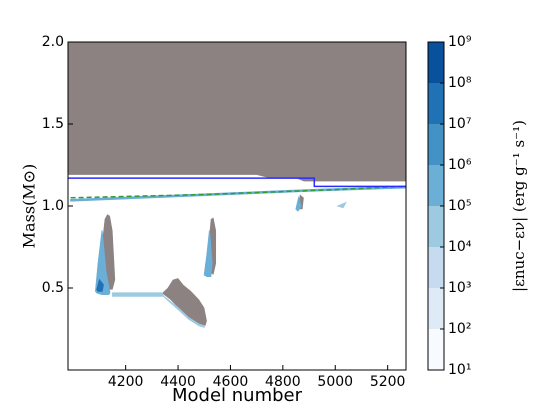  What do you see at coordinates (178, 382) in the screenshot?
I see `x-tick-label: 4400` at bounding box center [178, 382].